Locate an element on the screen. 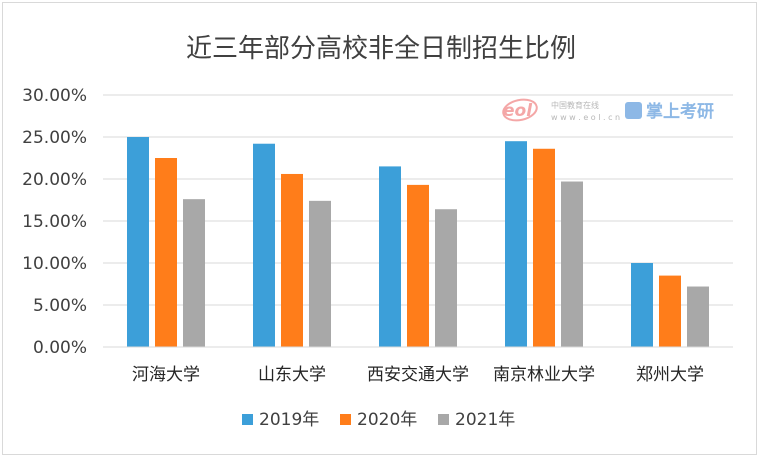 The width and height of the screenshot is (761, 459). y-tick-label: 0.00% is located at coordinates (60, 348).